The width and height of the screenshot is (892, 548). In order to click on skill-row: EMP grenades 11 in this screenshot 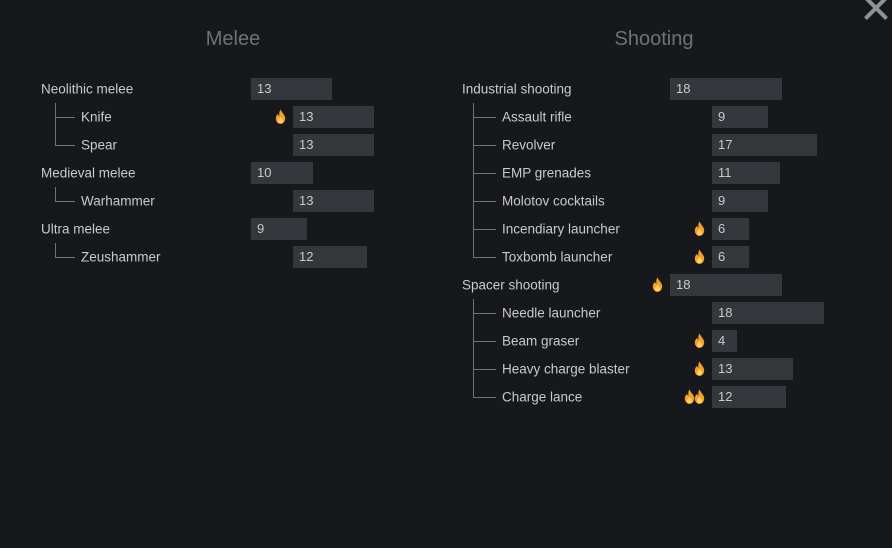, I will do `click(446, 173)`.